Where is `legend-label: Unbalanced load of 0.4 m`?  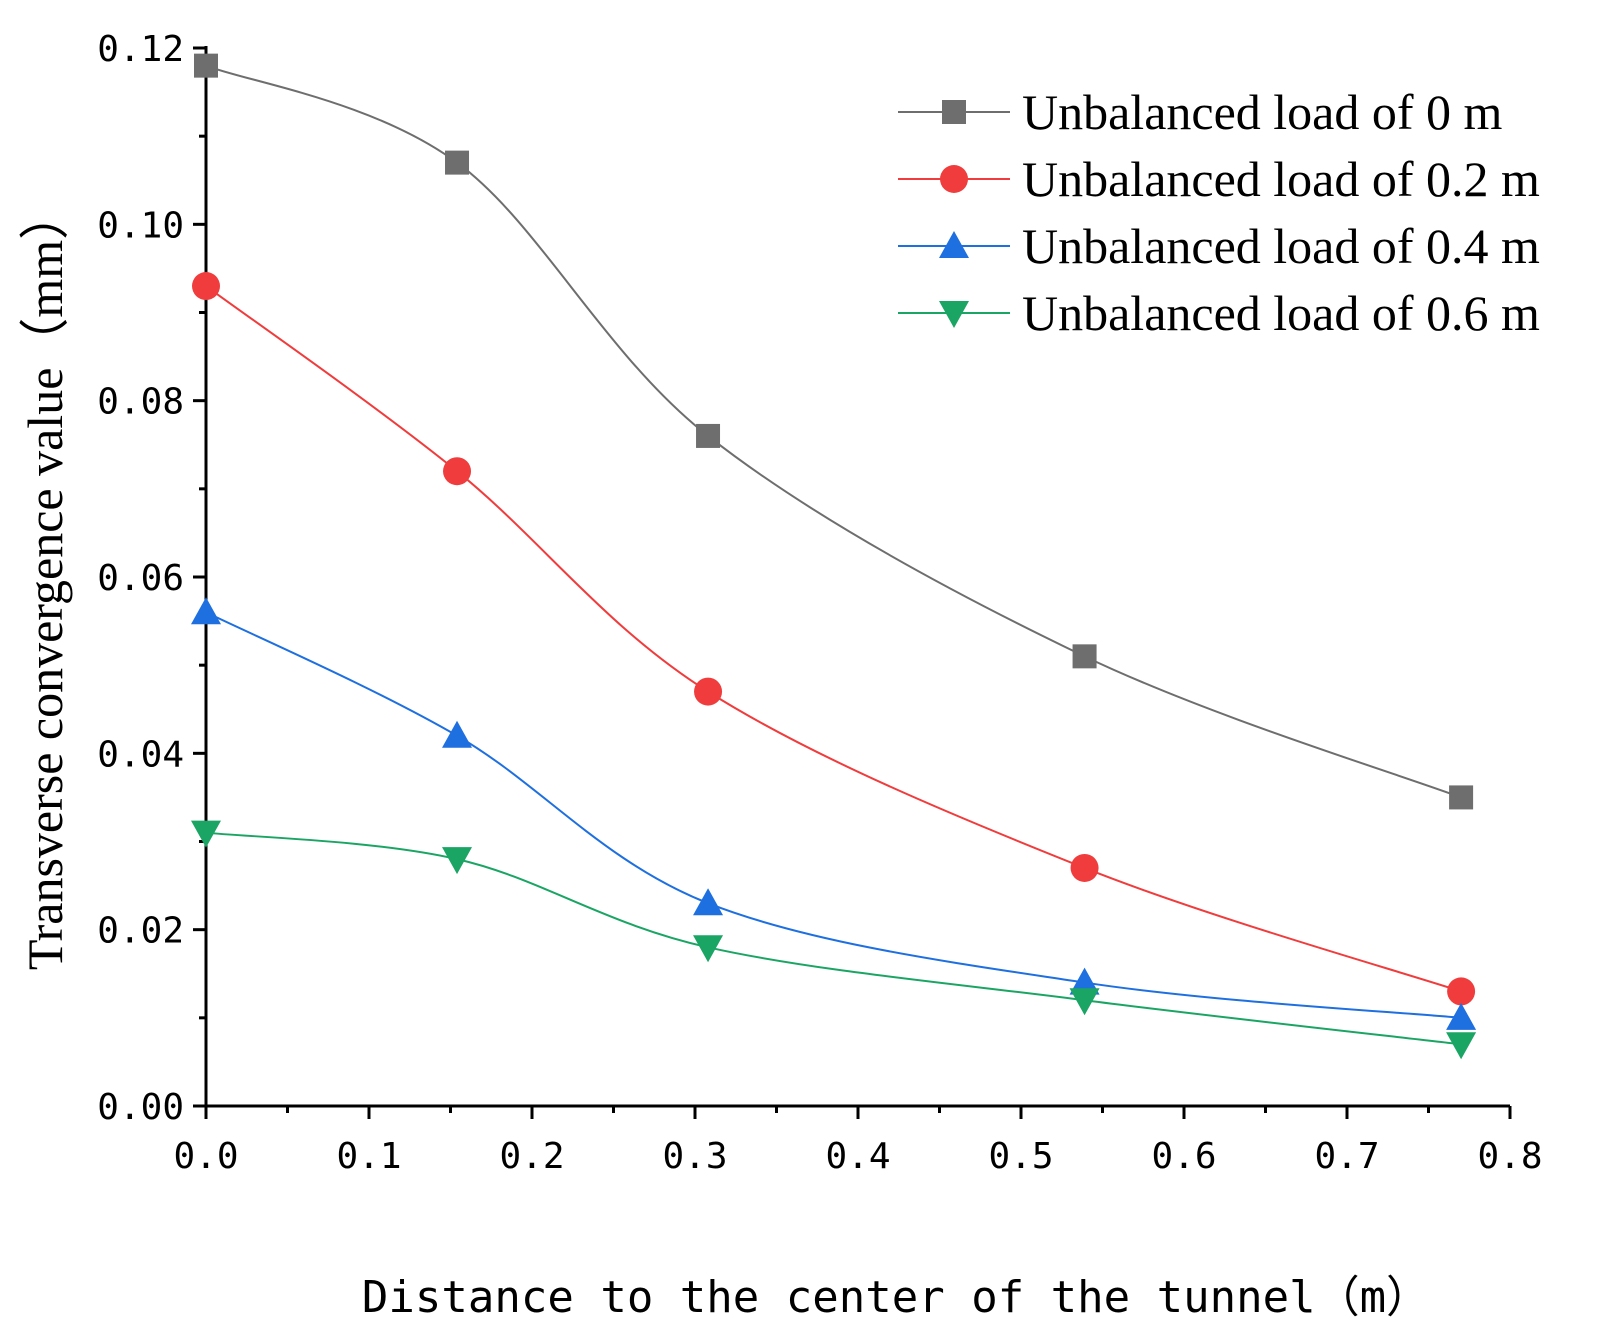
legend-label: Unbalanced load of 0.4 m is located at coordinates (1281, 246).